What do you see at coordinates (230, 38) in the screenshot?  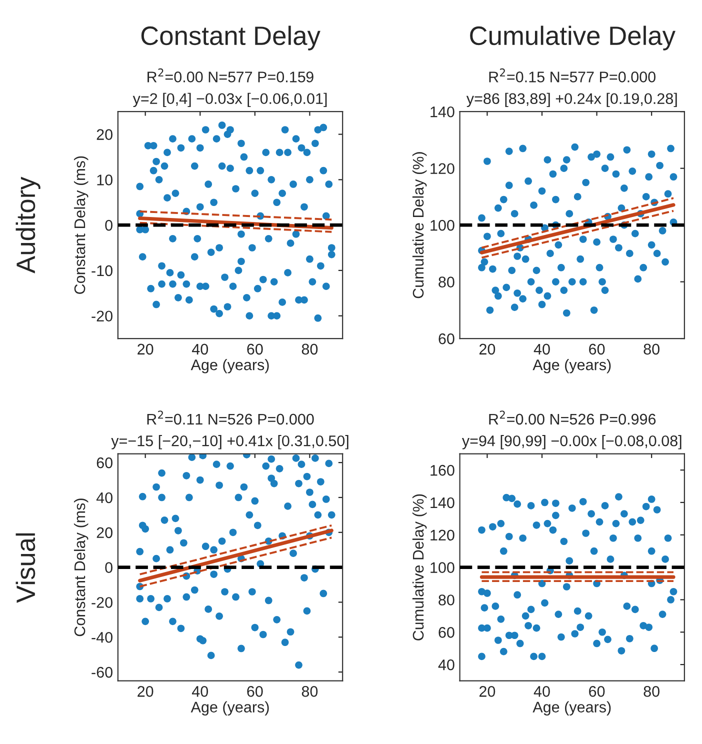 I see `text: Constant Delay` at bounding box center [230, 38].